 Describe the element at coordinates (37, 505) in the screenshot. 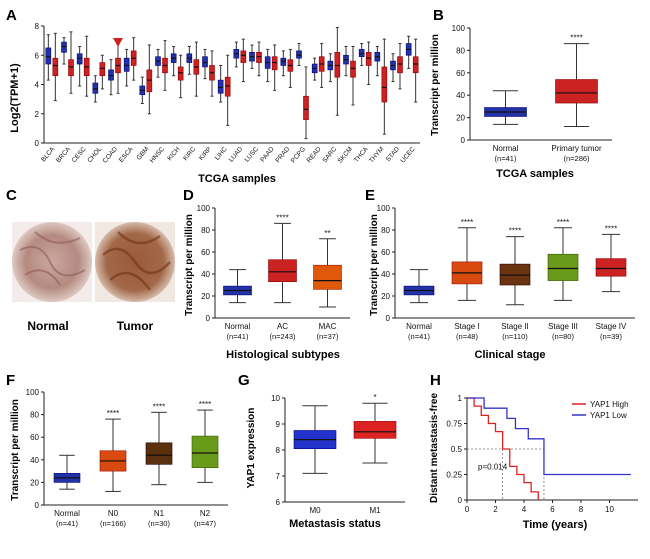

I see `f-y-tick-label: 0` at that location.